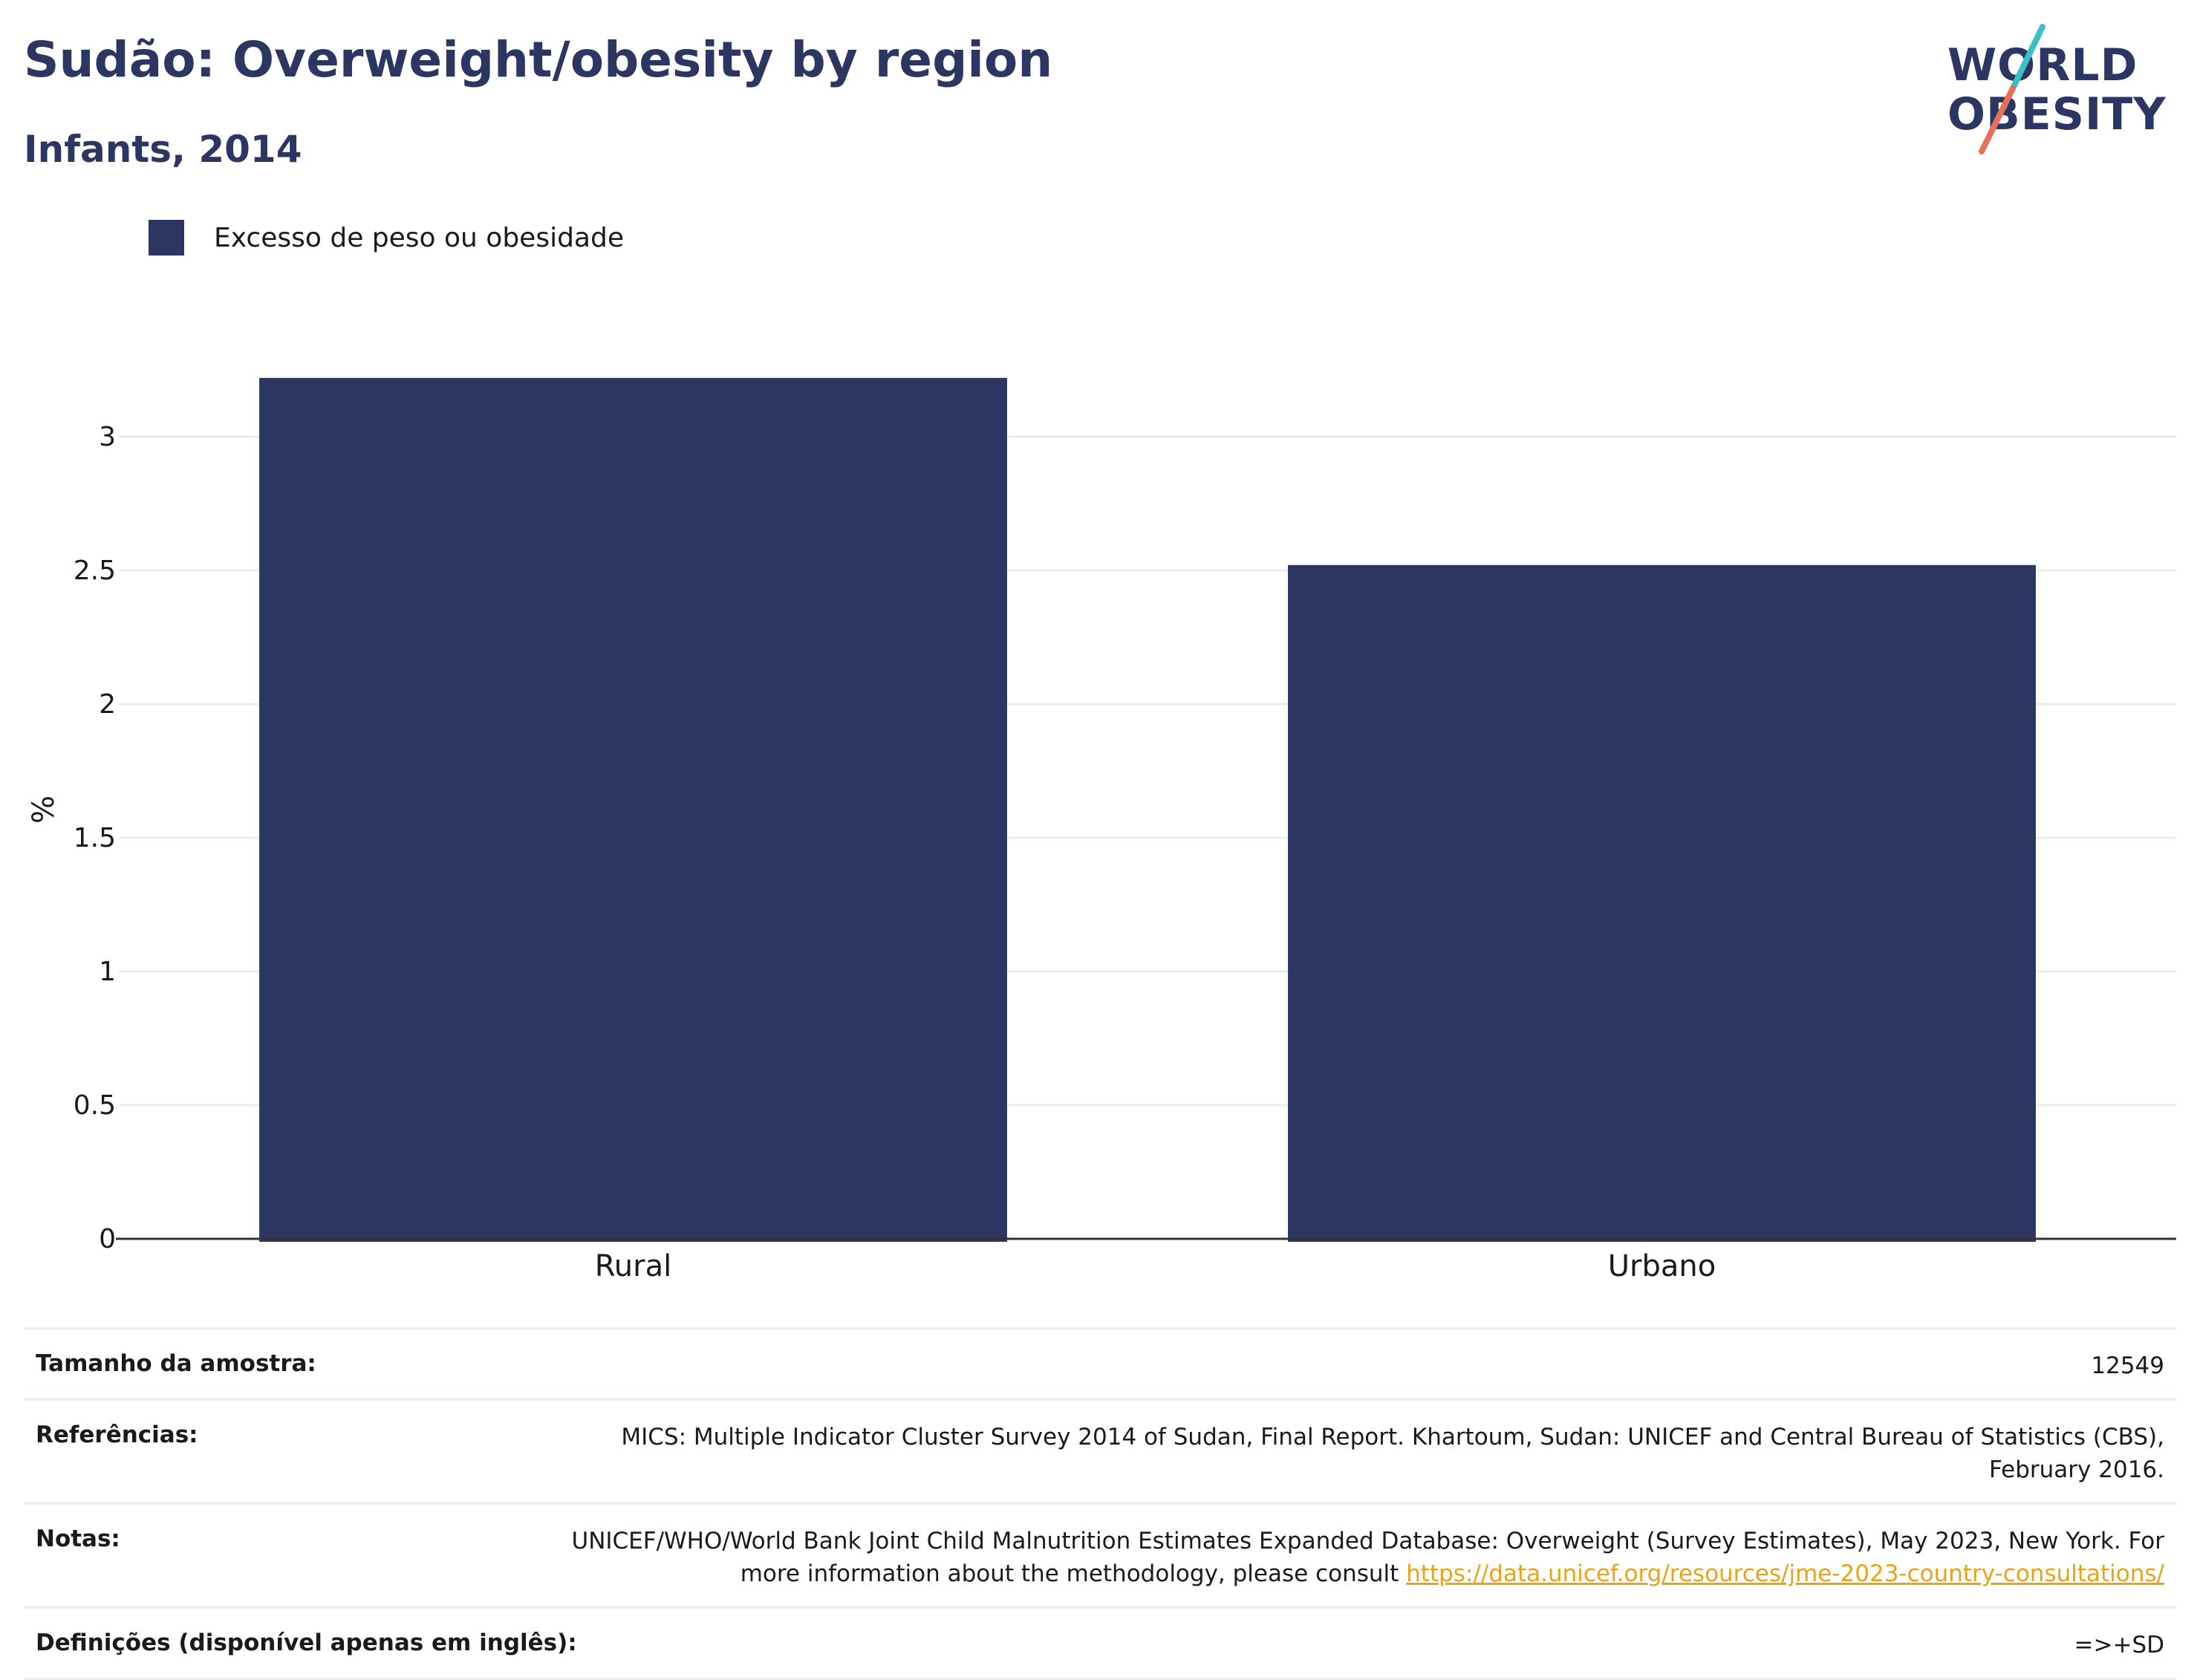 This screenshot has height=1680, width=2197. What do you see at coordinates (44, 809) in the screenshot?
I see `y-axis-label: %` at bounding box center [44, 809].